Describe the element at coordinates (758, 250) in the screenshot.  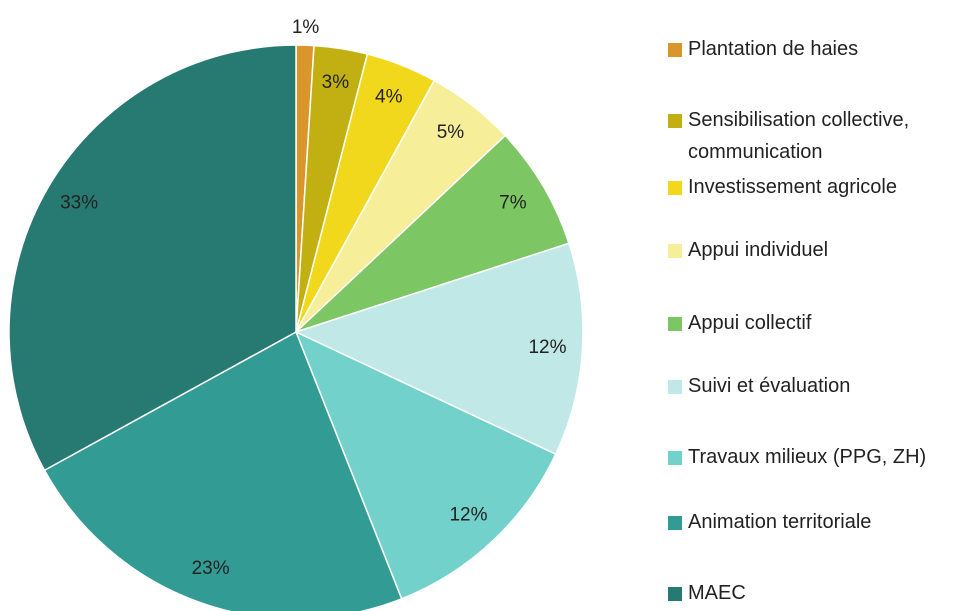
I see `legend-label: Appui individuel` at that location.